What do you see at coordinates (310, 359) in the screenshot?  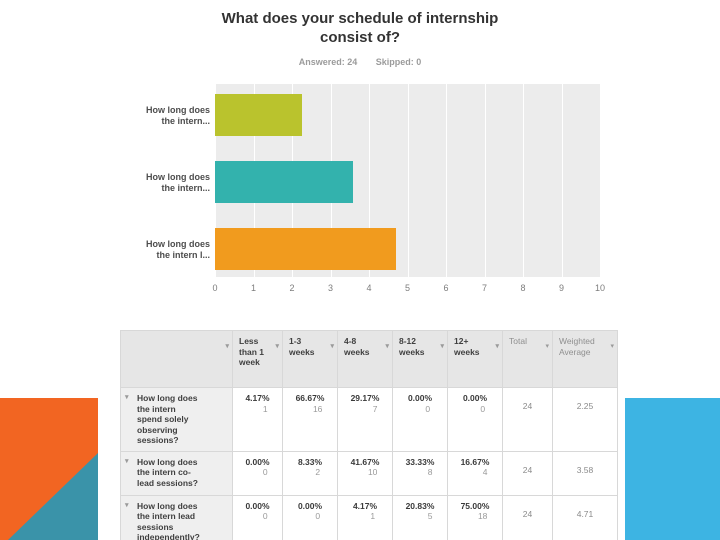 I see `header-1-3-weeks: 1-3 weeks ▾` at bounding box center [310, 359].